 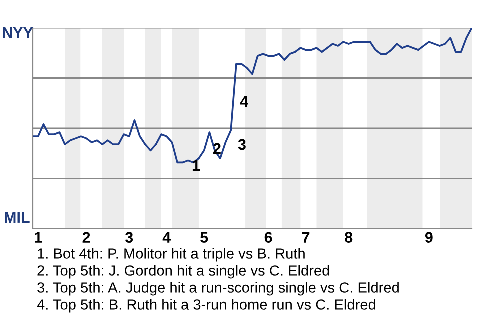 I want to click on x-tick-label: 7, so click(x=306, y=237).